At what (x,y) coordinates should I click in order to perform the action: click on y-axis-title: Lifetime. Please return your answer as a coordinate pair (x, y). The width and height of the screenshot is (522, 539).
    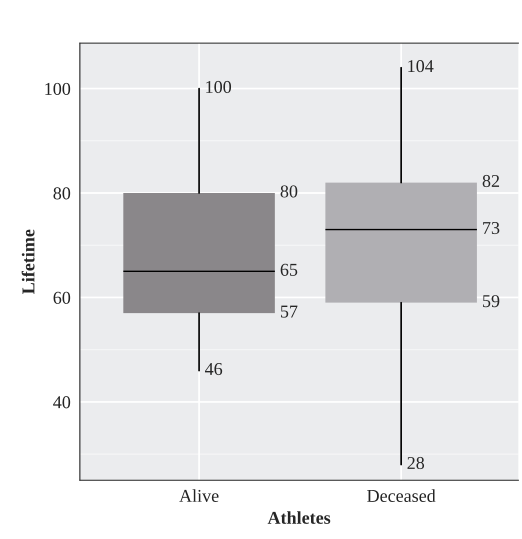
    Looking at the image, I should click on (28, 262).